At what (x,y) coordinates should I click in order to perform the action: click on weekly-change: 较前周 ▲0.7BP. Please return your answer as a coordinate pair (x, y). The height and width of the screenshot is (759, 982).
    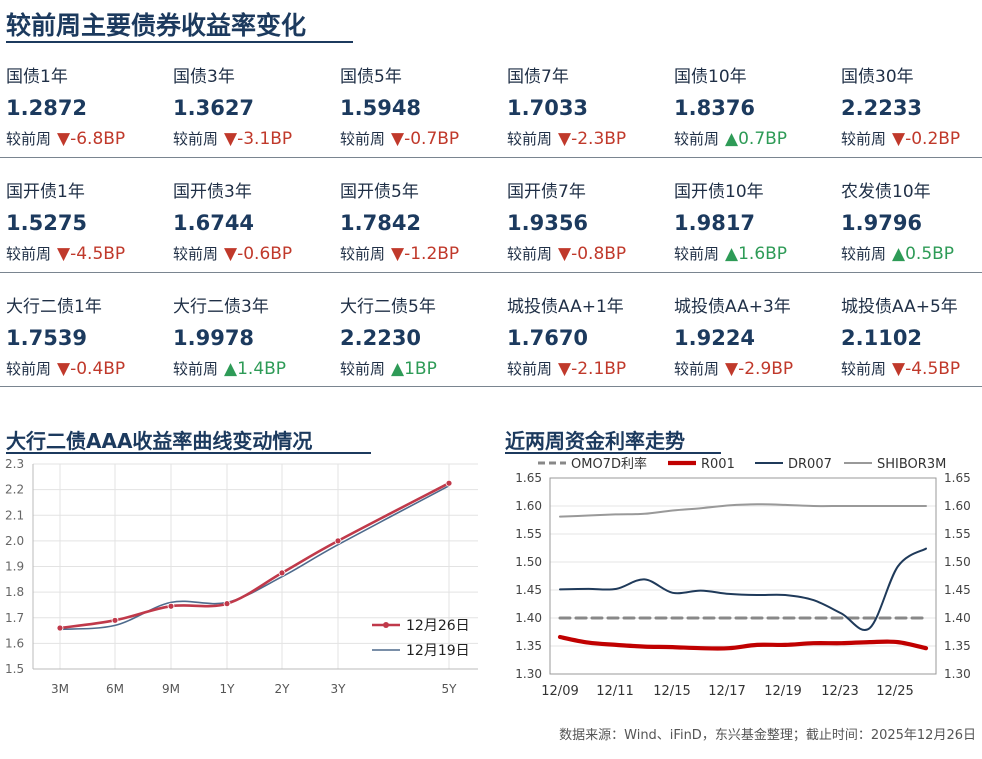
    Looking at the image, I should click on (757, 138).